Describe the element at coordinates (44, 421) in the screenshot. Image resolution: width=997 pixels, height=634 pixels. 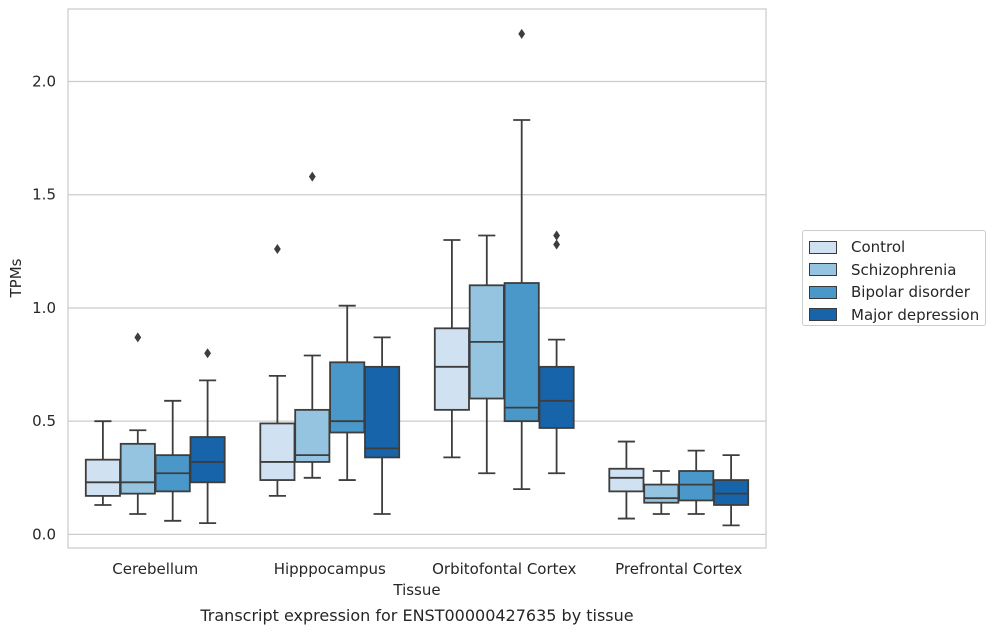
I see `y-tick-label: 0.5` at that location.